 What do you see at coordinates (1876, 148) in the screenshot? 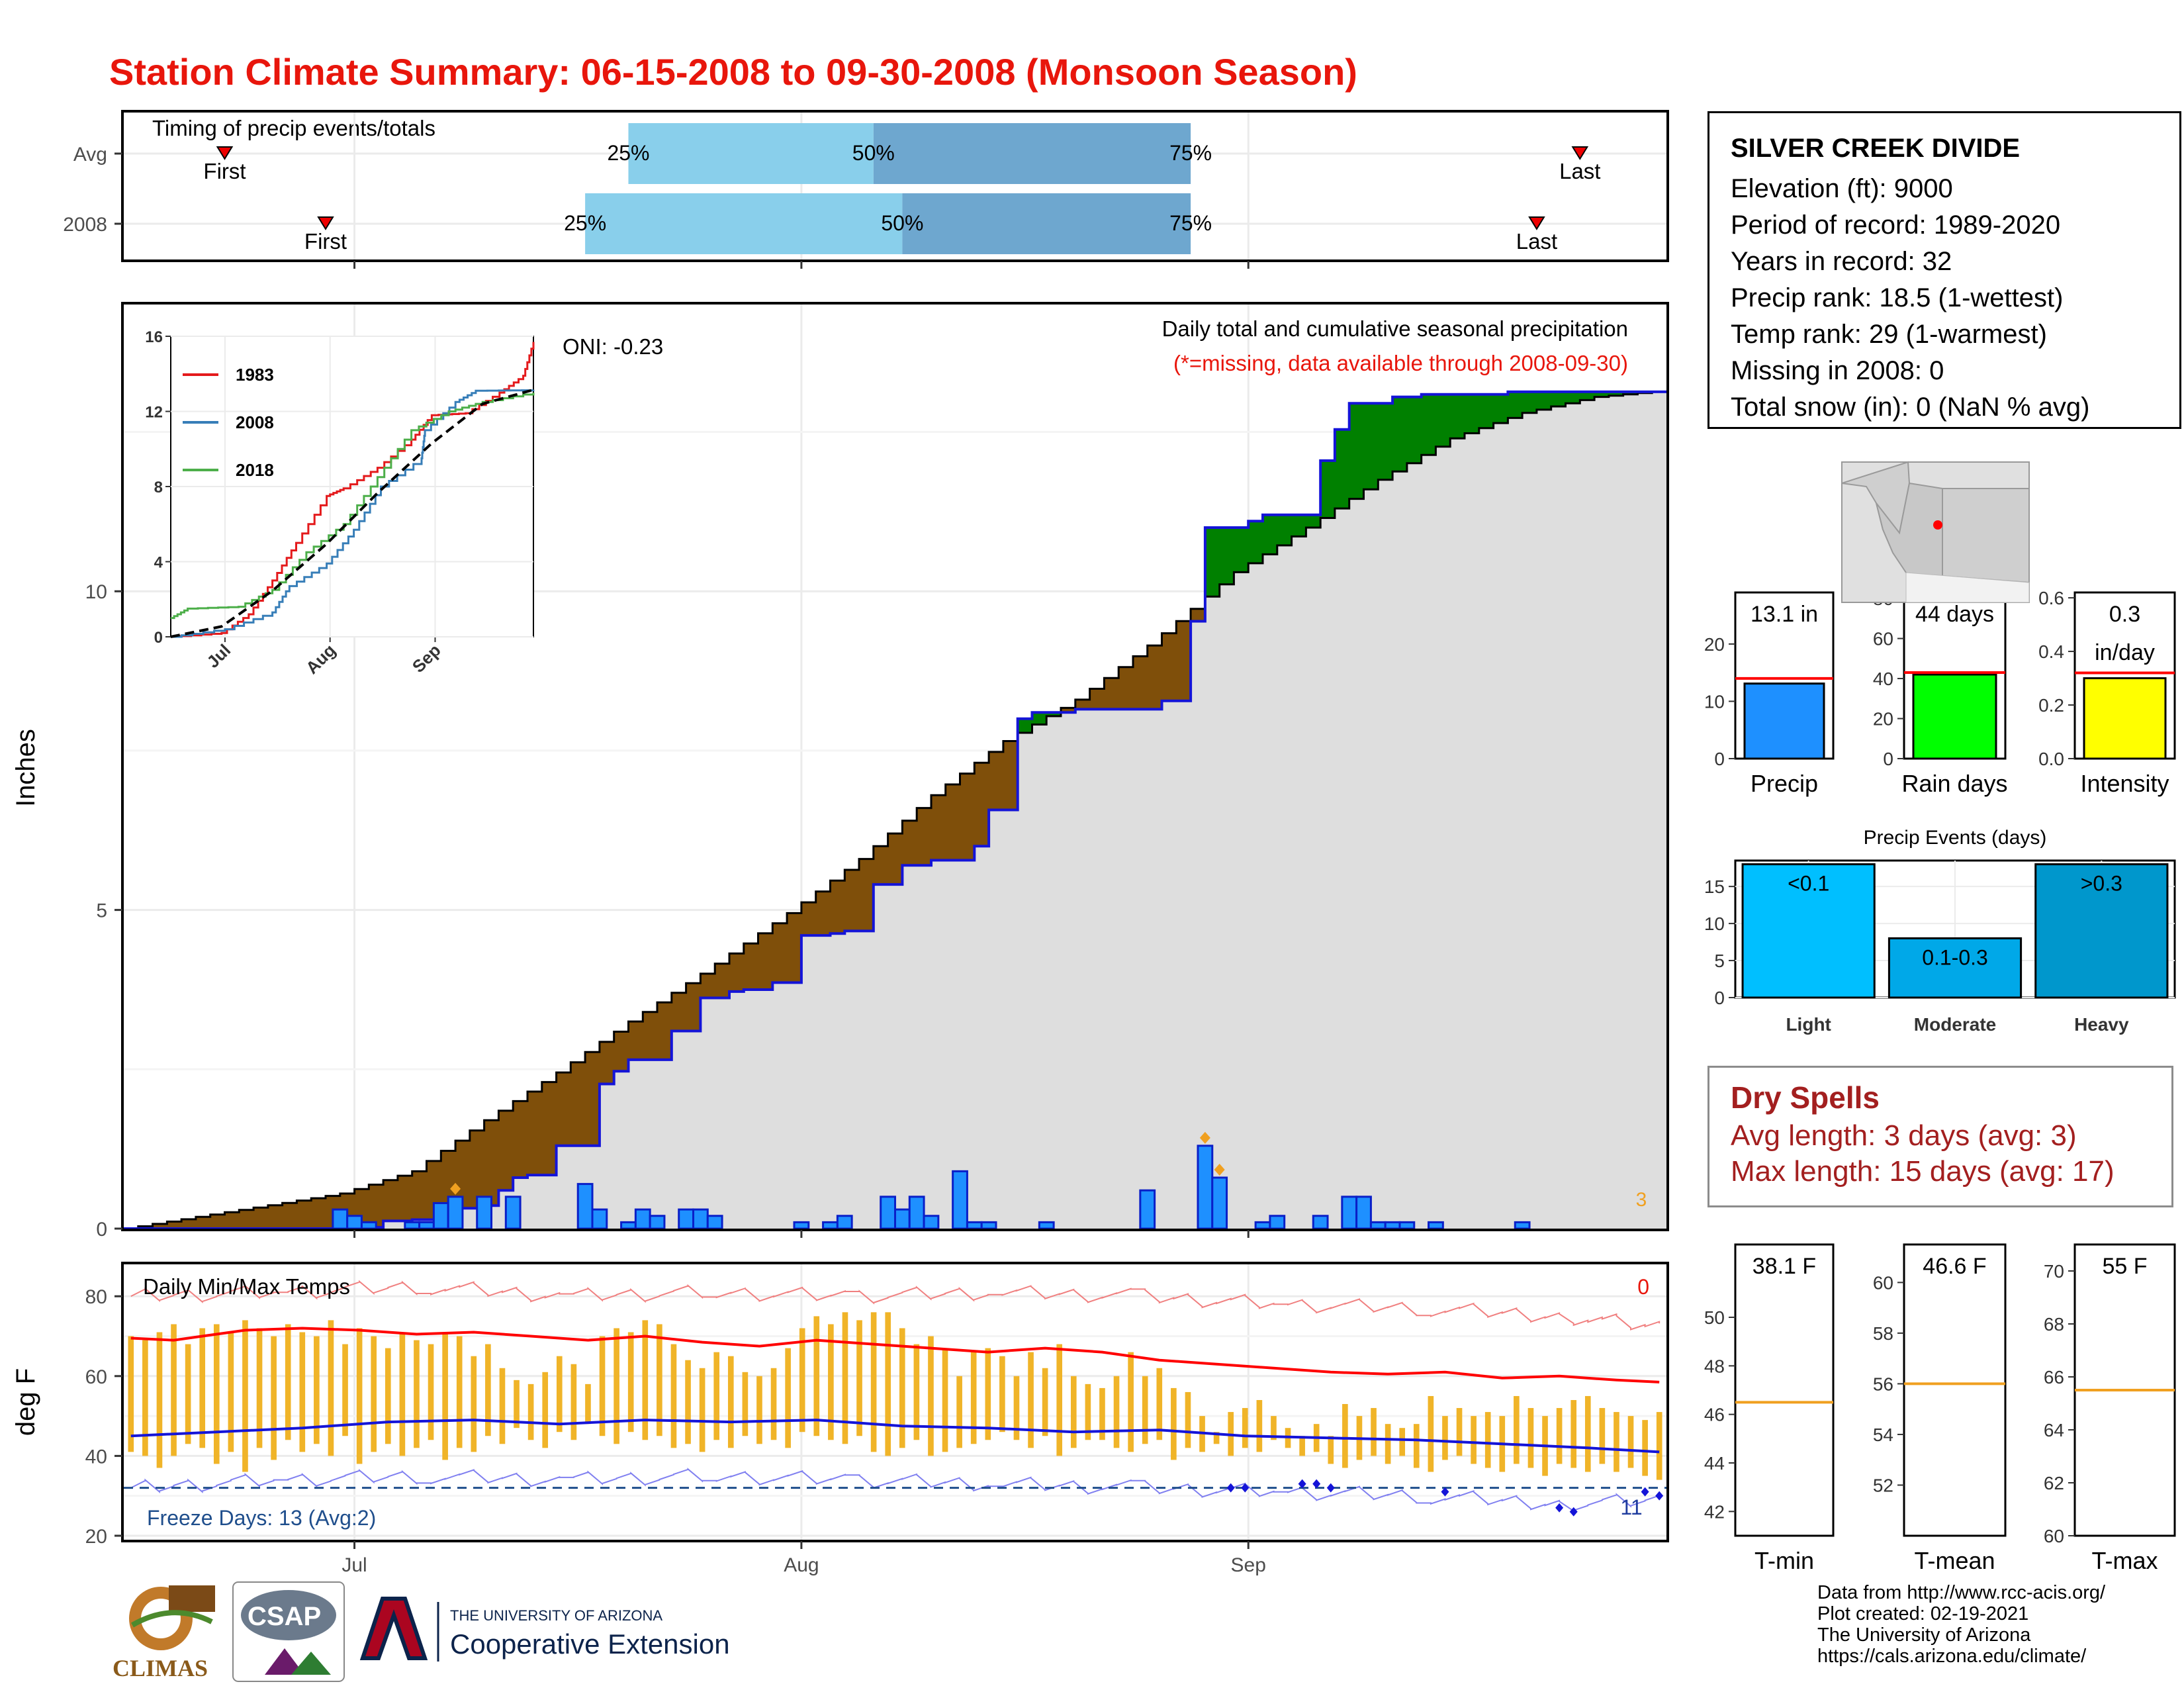
I see `station-name: SILVER CREEK DIVIDE` at bounding box center [1876, 148].